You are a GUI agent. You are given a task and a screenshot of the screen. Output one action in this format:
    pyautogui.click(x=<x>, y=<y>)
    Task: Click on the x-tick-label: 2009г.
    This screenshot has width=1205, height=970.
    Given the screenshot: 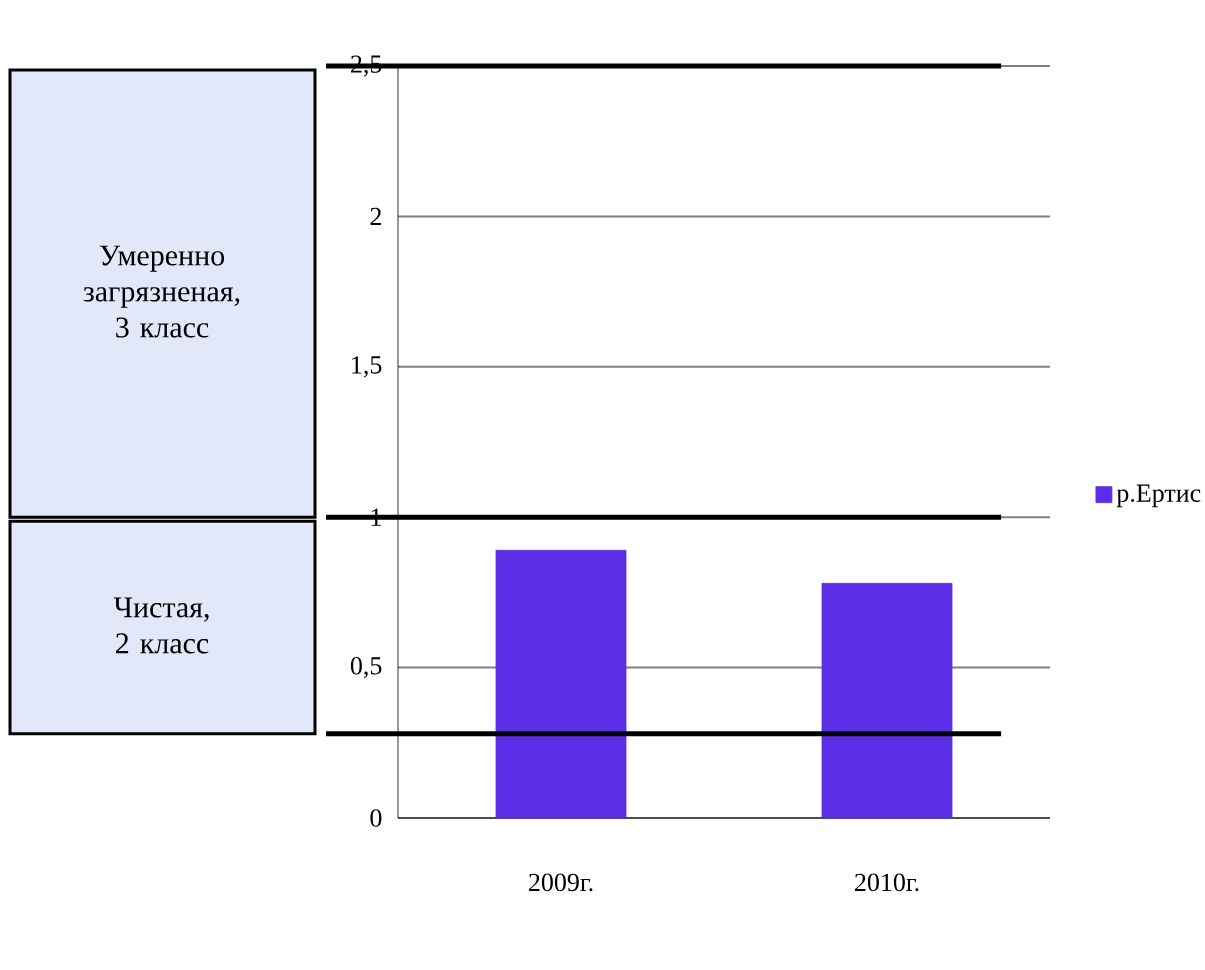 What is the action you would take?
    pyautogui.click(x=561, y=882)
    